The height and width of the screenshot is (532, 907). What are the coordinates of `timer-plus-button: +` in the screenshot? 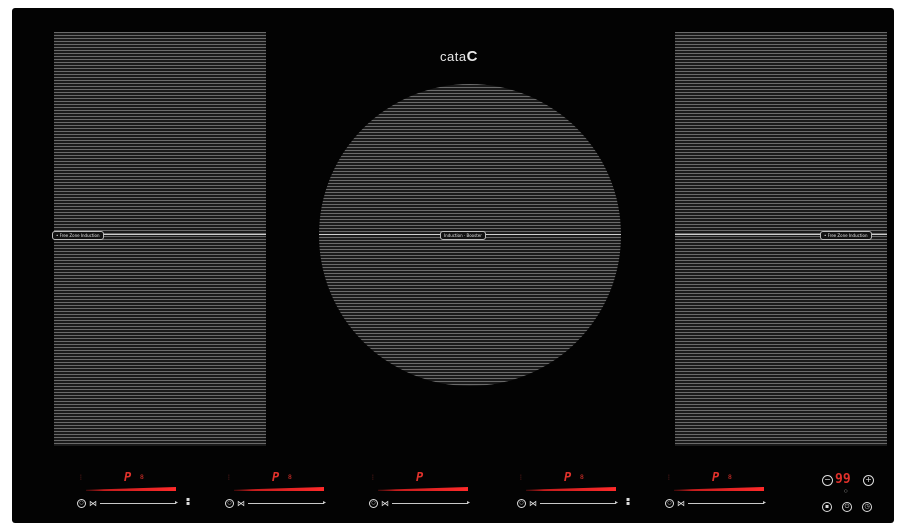 It's located at (868, 480).